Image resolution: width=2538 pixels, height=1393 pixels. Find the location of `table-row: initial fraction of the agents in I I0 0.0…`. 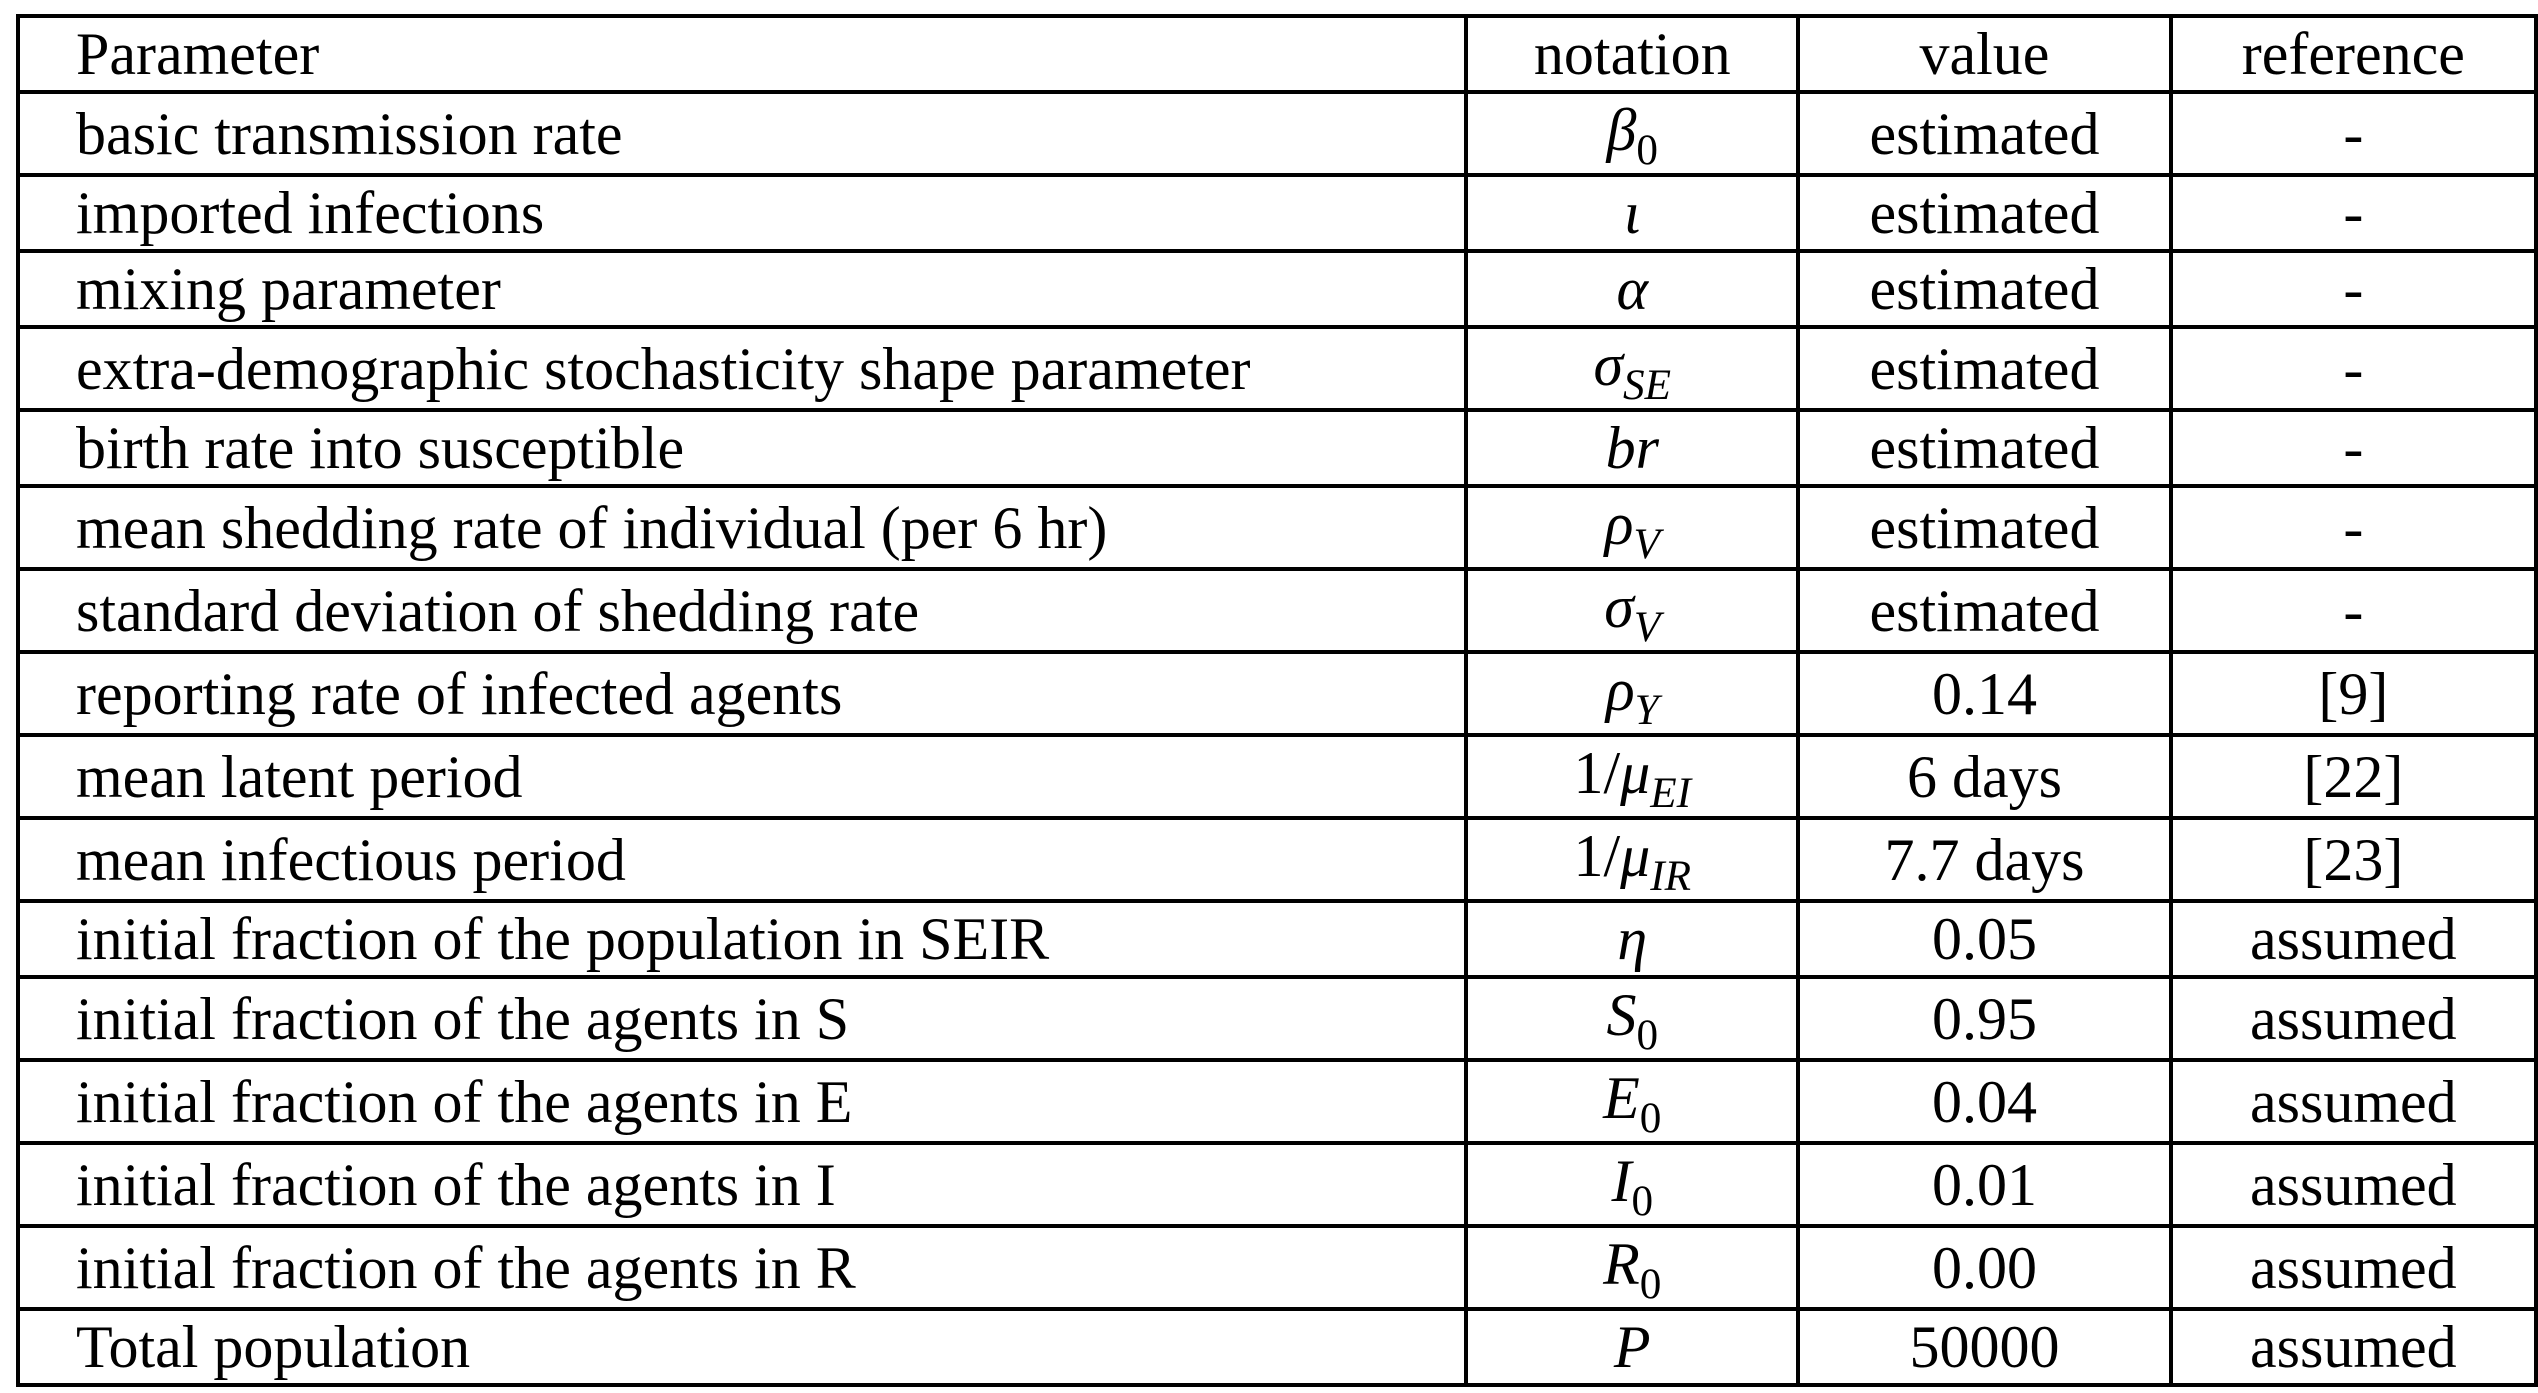

table-row: initial fraction of the agents in I I0 0.0… is located at coordinates (1276, 1184).